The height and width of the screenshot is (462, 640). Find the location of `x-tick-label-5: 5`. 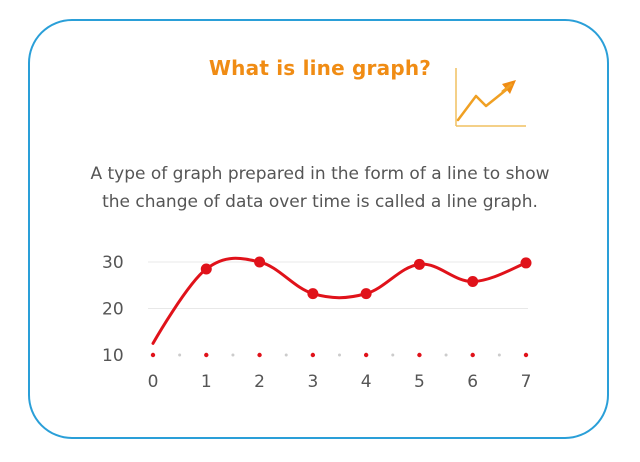

x-tick-label-5: 5 is located at coordinates (419, 382).